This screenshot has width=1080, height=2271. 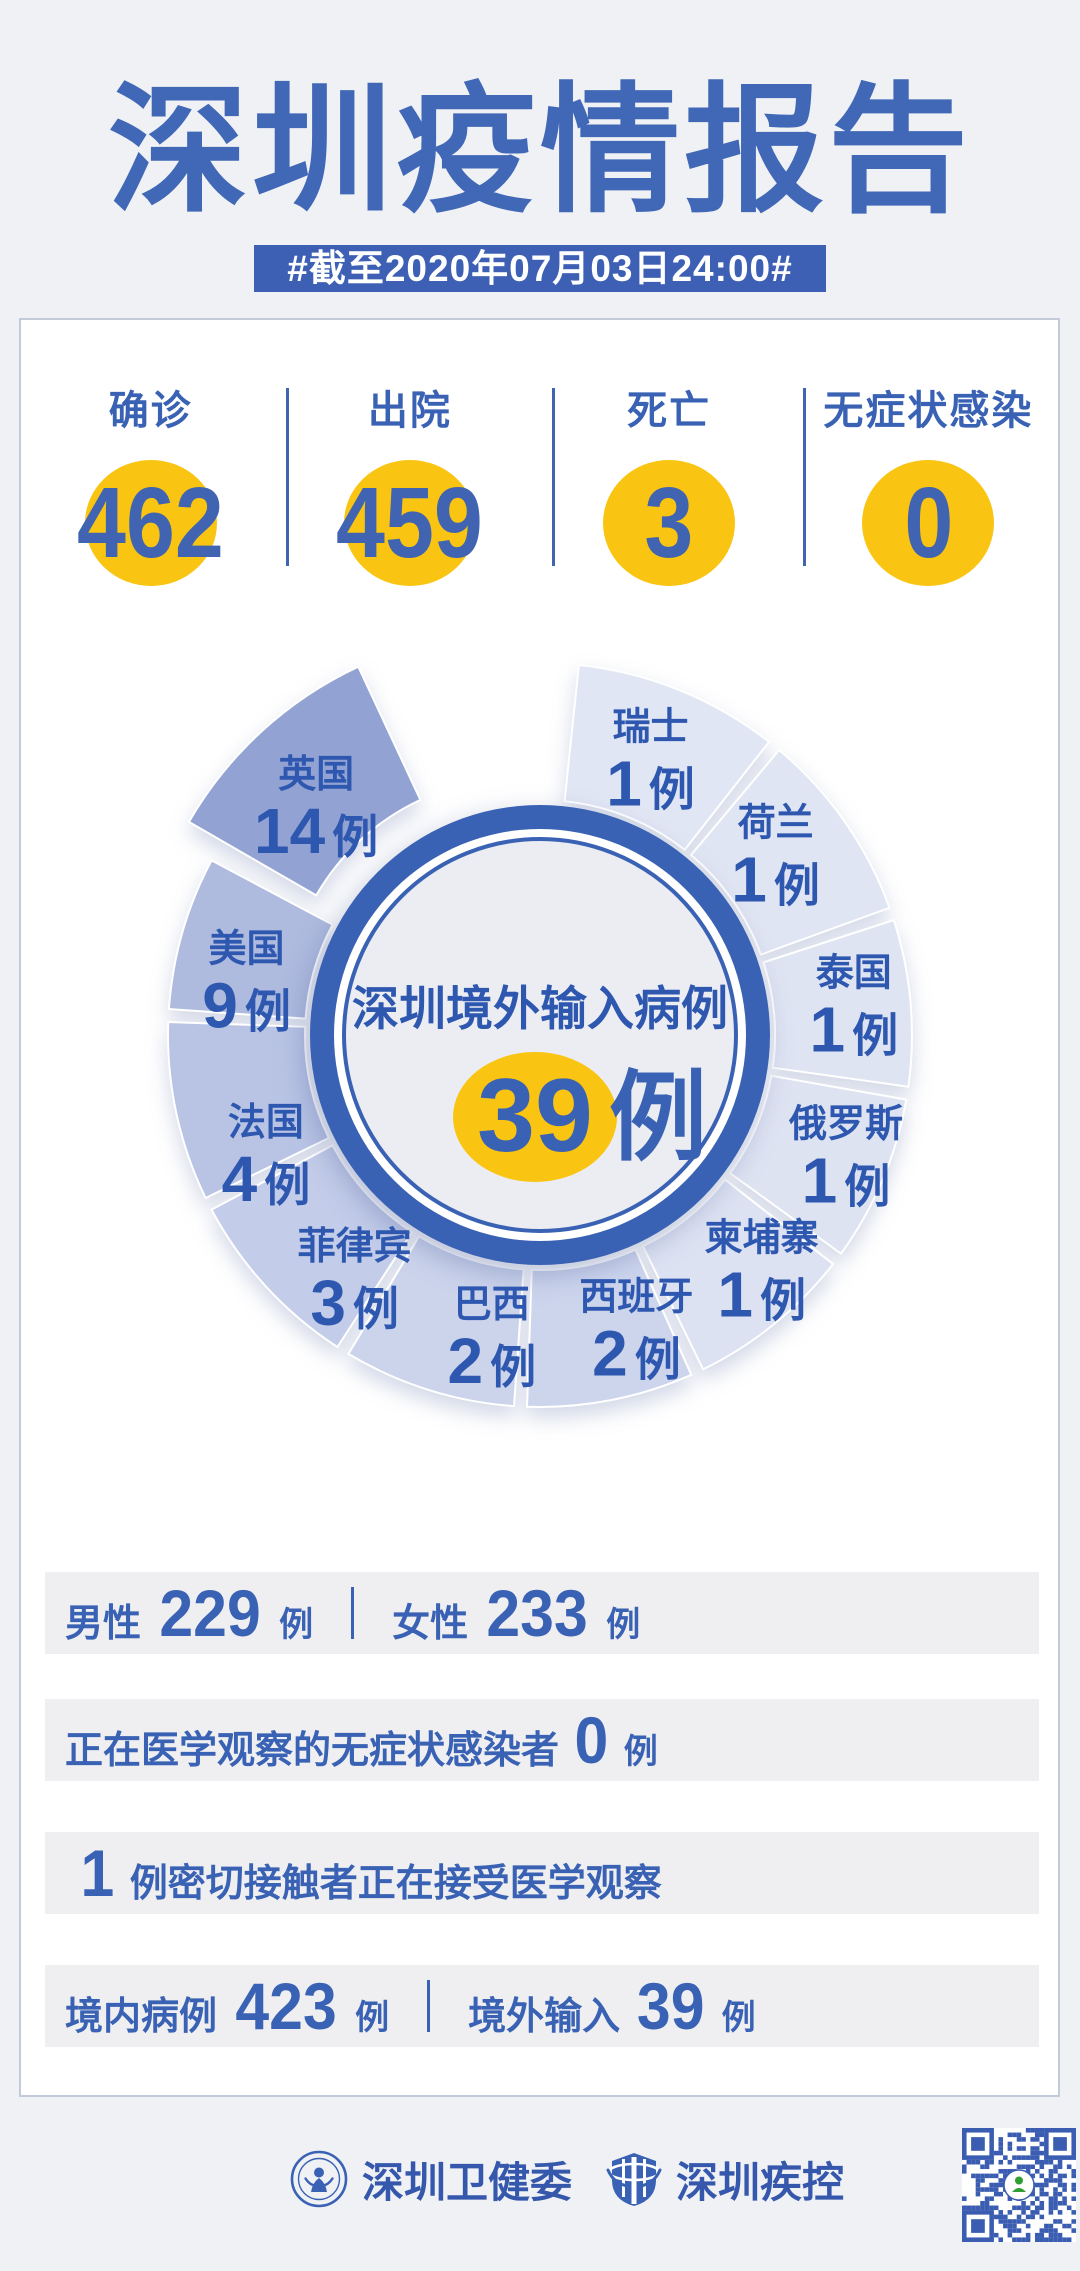 I want to click on detail-value: 1, so click(x=97, y=1873).